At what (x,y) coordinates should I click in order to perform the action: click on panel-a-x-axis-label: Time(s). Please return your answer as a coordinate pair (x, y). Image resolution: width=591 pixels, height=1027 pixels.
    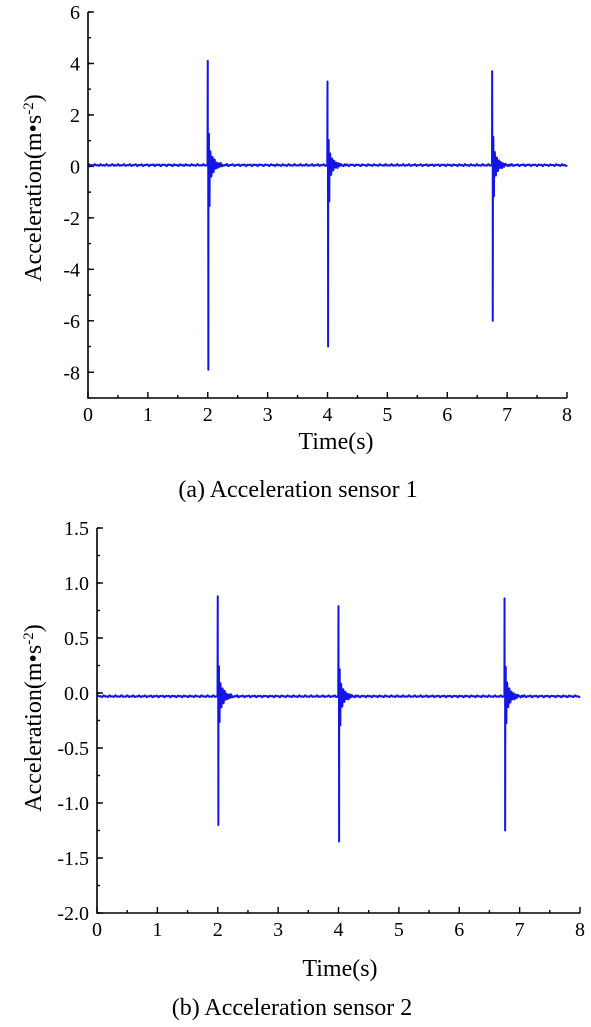
    Looking at the image, I should click on (335, 442).